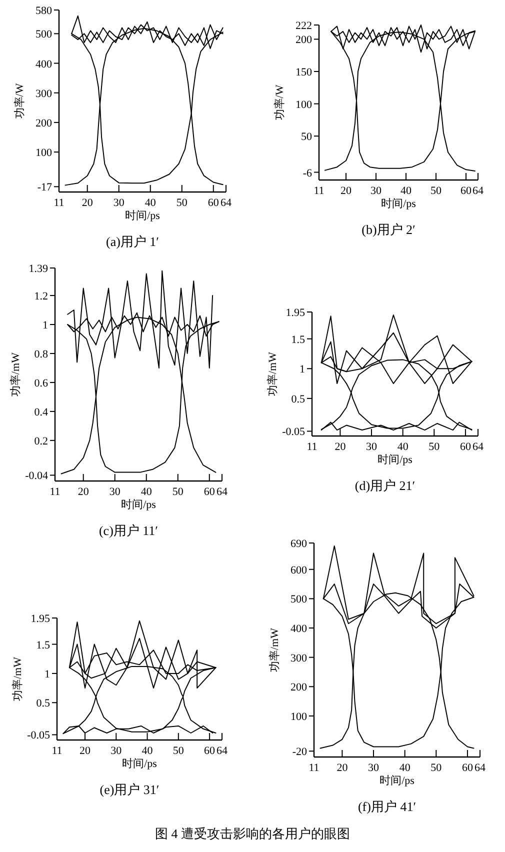  Describe the element at coordinates (252, 833) in the screenshot. I see `text: 图 4 遭受攻击影响的各用户的眼图` at that location.